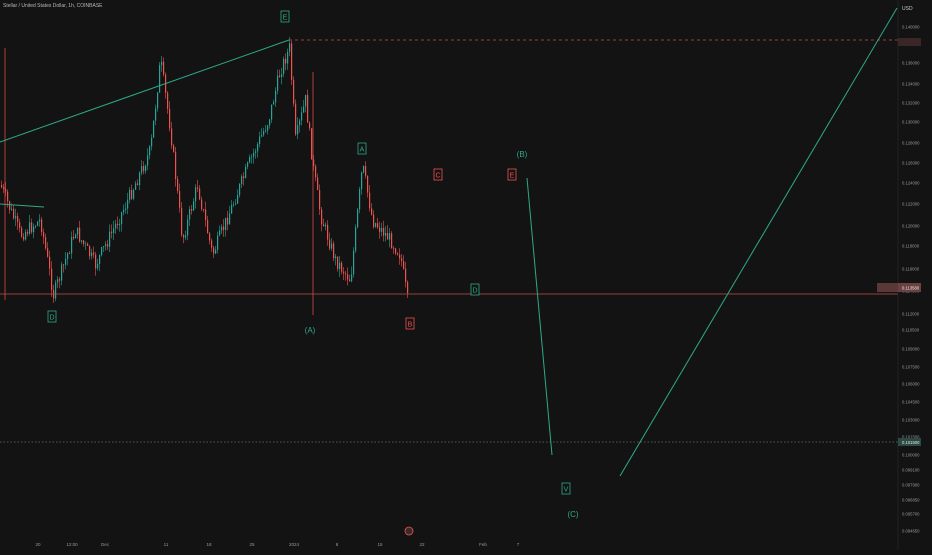 This screenshot has width=932, height=555. Describe the element at coordinates (909, 442) in the screenshot. I see `support-price-tag` at that location.